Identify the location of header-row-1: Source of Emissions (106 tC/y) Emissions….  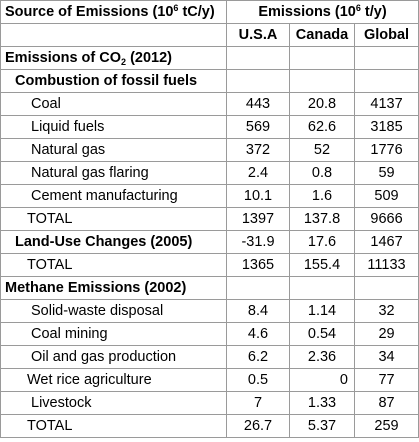
(209, 12).